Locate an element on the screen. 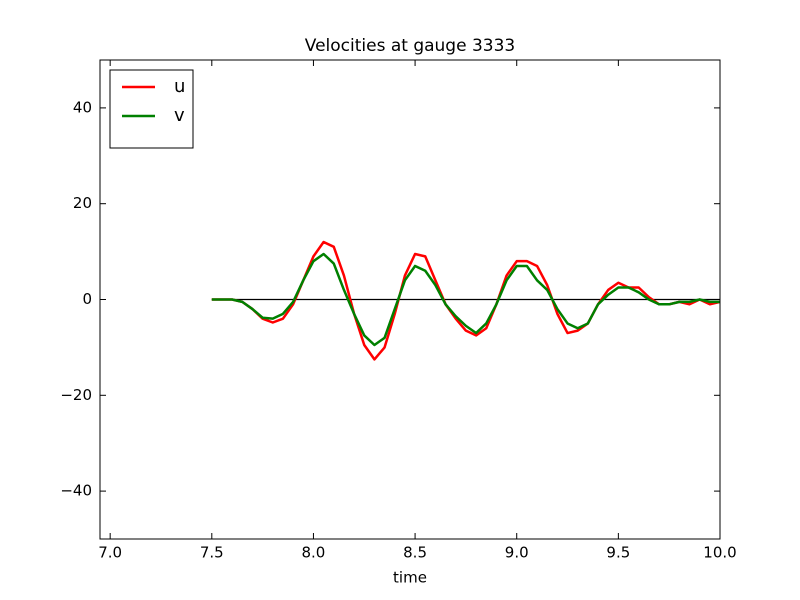  legend-label: u is located at coordinates (179, 86).